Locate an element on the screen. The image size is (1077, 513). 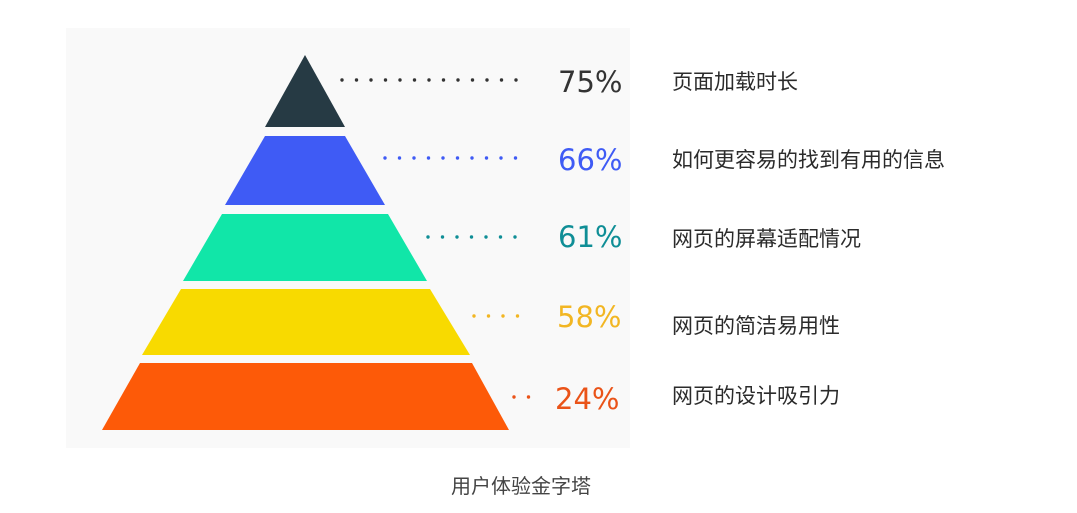
level-label-4: 网页的简洁易用性 is located at coordinates (756, 326).